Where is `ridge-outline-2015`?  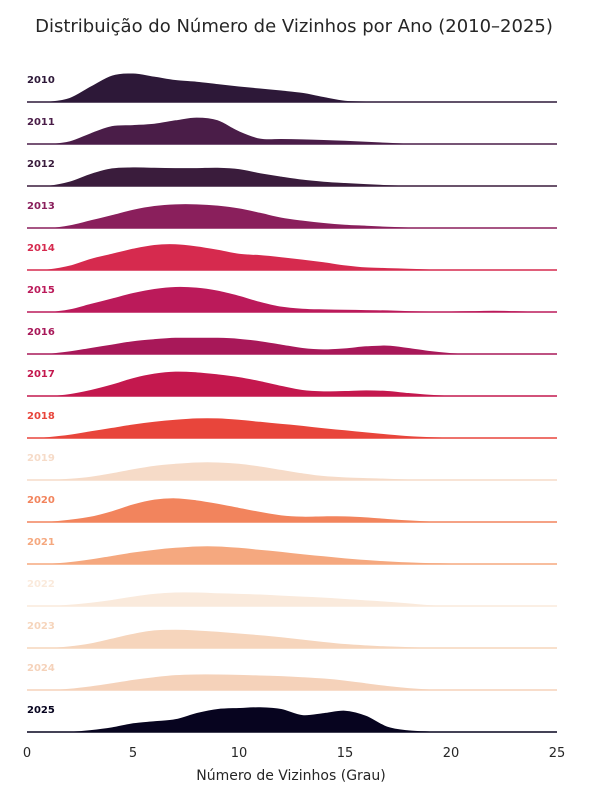
ridge-outline-2015 is located at coordinates (292, 299).